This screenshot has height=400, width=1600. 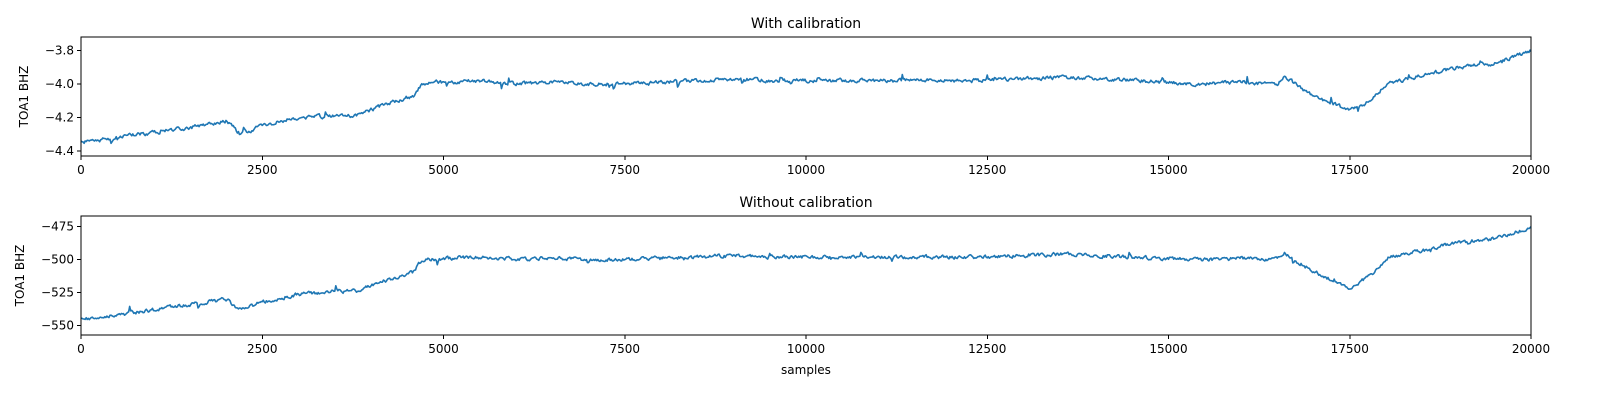 What do you see at coordinates (57, 326) in the screenshot?
I see `y-tick-label: −550` at bounding box center [57, 326].